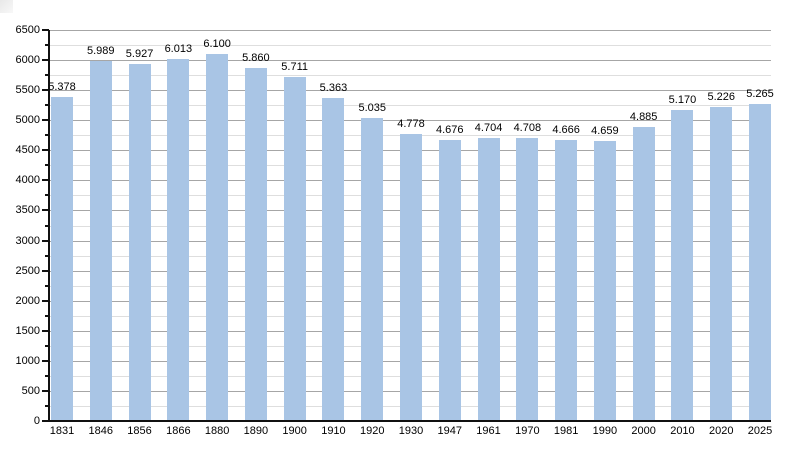  Describe the element at coordinates (372, 431) in the screenshot. I see `x-axis-tick-label: 1920` at that location.